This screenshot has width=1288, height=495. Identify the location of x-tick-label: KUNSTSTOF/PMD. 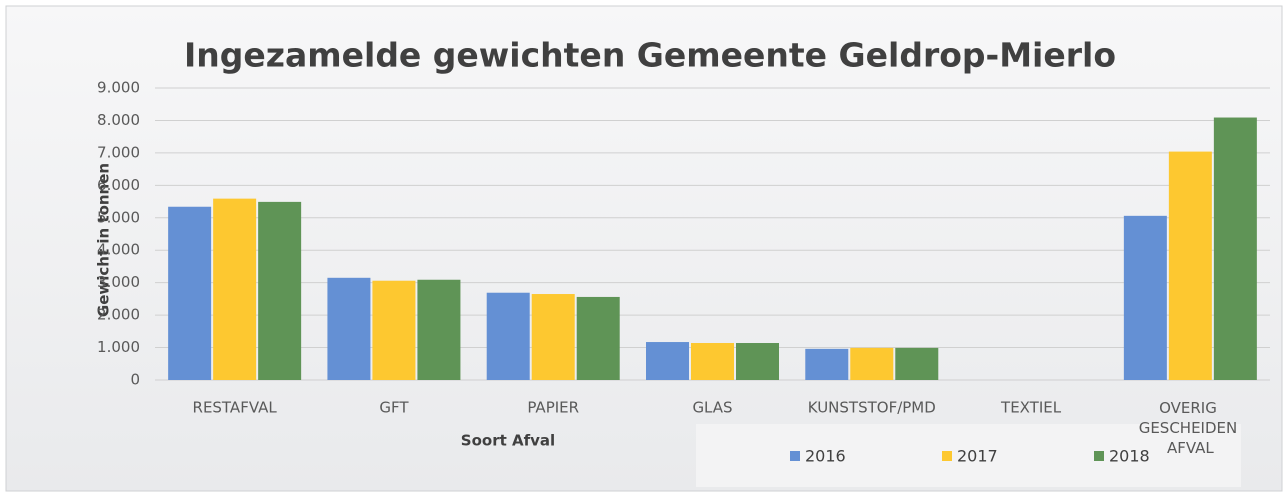
(872, 408).